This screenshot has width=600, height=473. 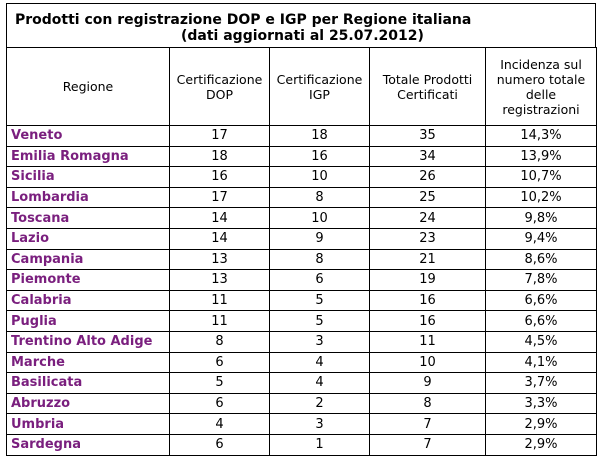 What do you see at coordinates (88, 218) in the screenshot?
I see `cell-regione: Toscana` at bounding box center [88, 218].